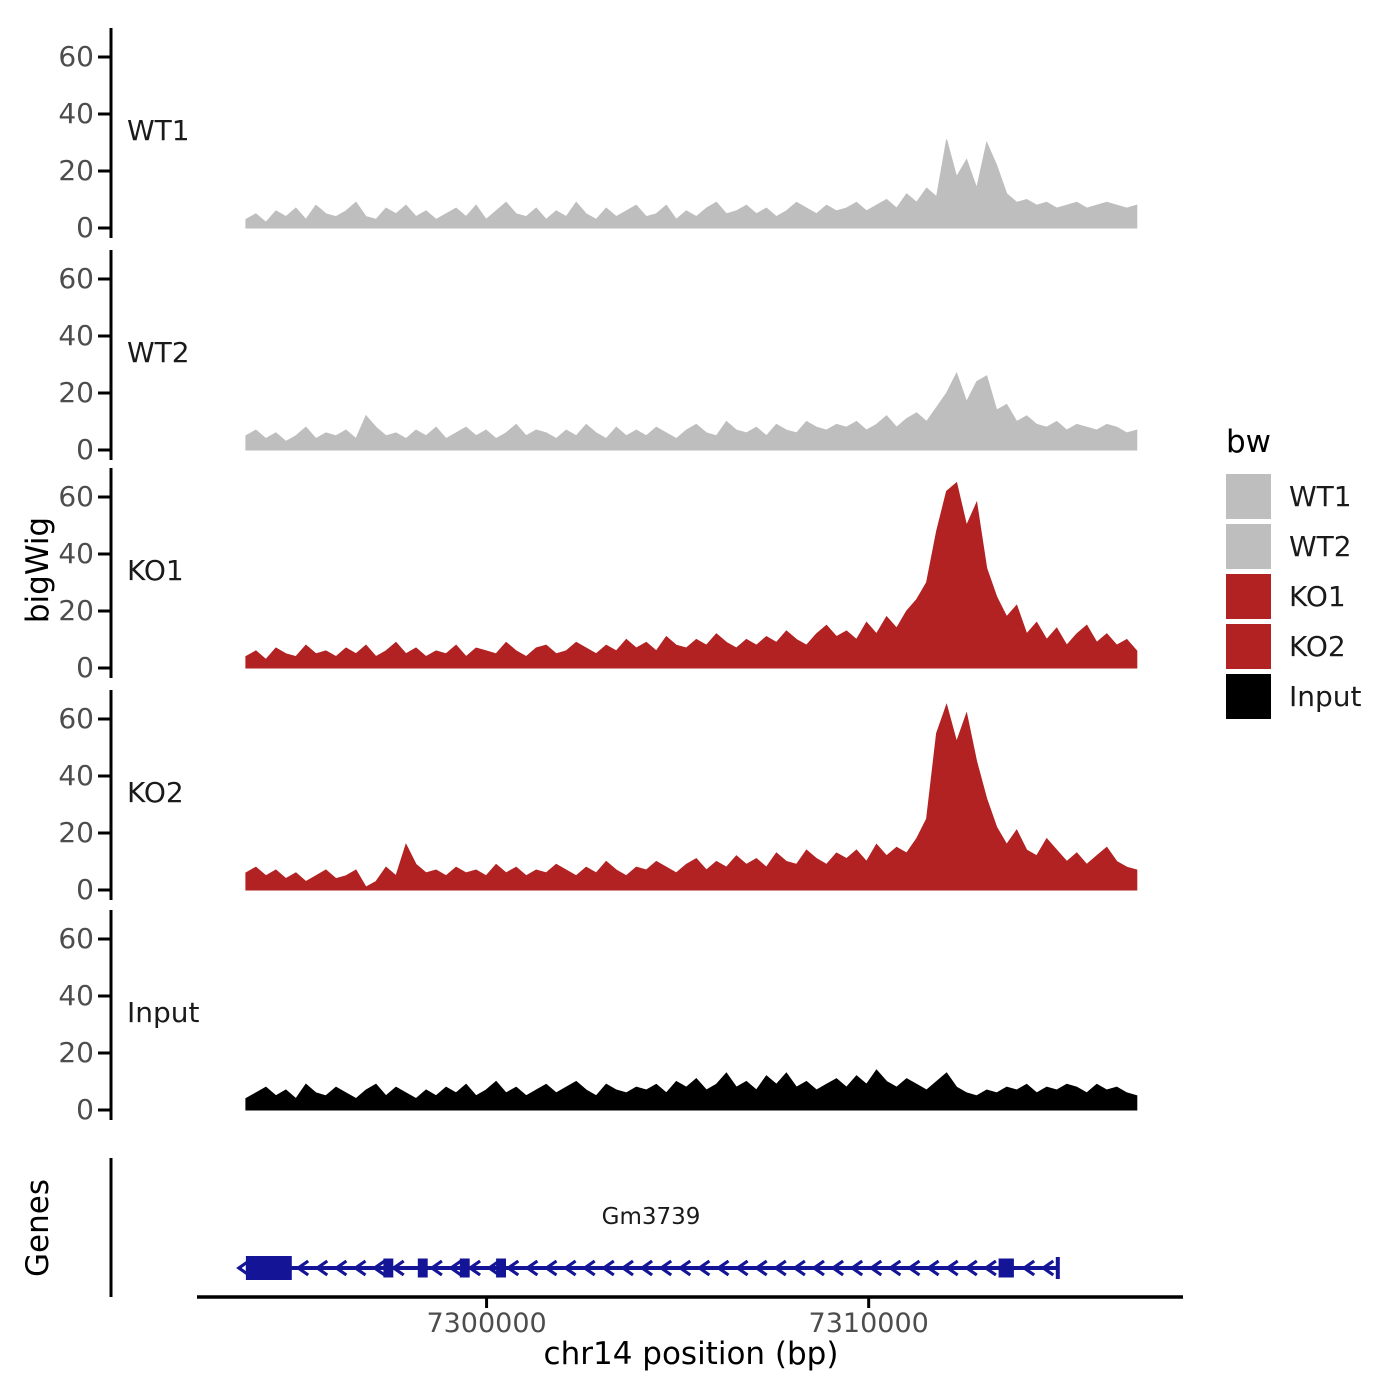 This screenshot has width=1400, height=1400. I want to click on legend-item: WT1, so click(1294, 496).